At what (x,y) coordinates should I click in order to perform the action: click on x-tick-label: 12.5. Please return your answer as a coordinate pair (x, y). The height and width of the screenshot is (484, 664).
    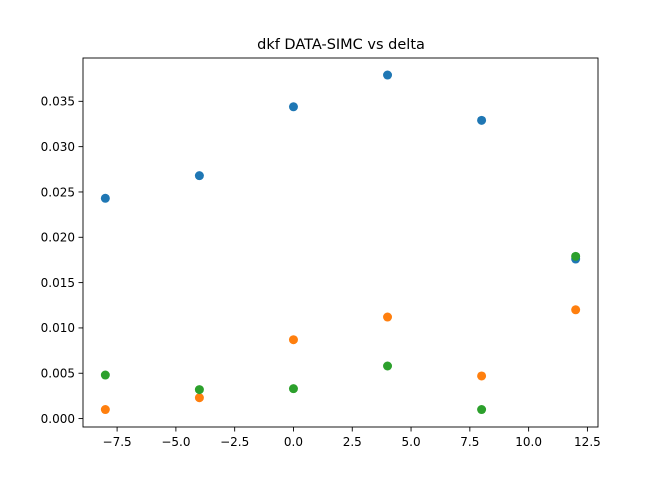
    Looking at the image, I should click on (587, 442).